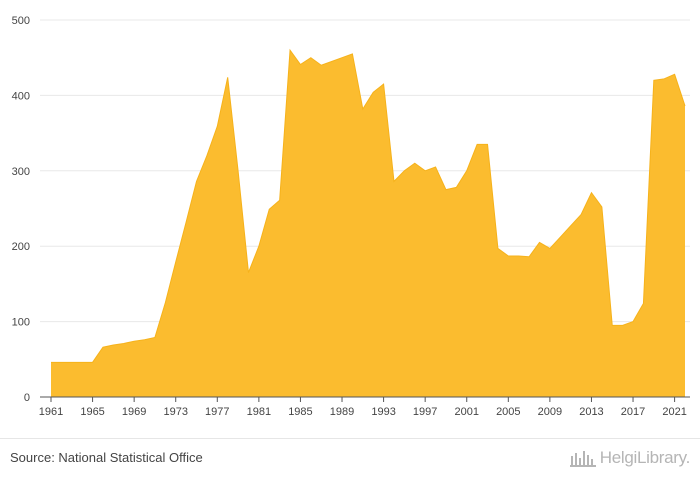  Describe the element at coordinates (466, 412) in the screenshot. I see `x-tick-label-2001: 2001` at that location.